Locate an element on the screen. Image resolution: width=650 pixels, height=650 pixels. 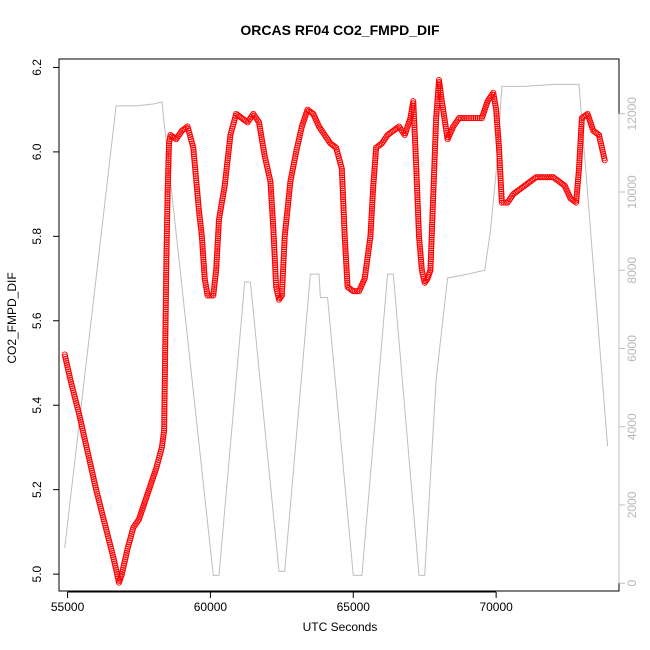
y2-tick-label: 2000 is located at coordinates (632, 504).